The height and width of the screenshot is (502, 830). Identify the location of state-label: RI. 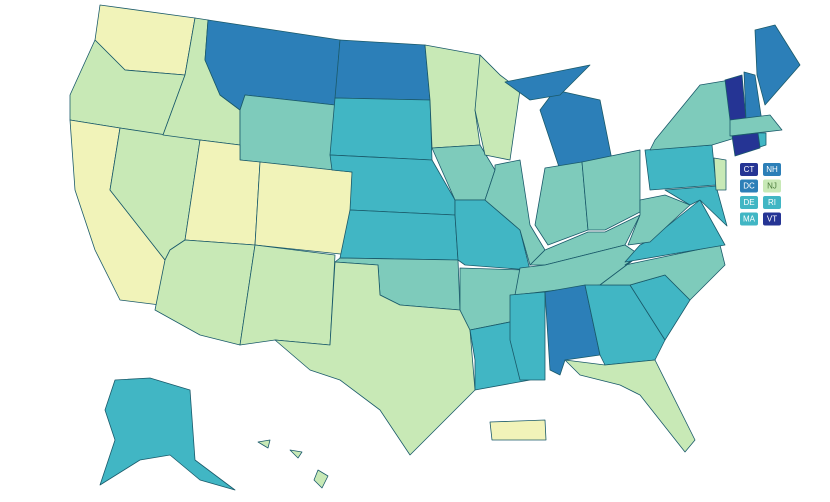
(772, 202).